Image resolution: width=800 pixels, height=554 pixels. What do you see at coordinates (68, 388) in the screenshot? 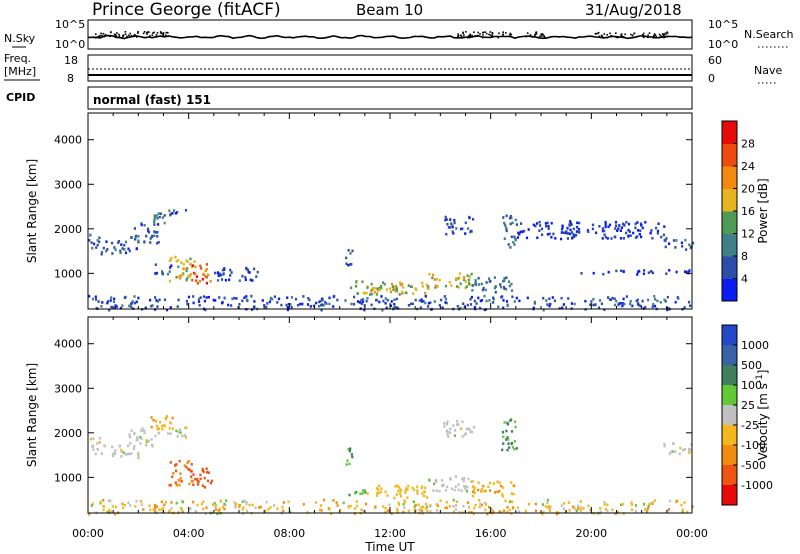
I see `y-tick-label: 3000` at bounding box center [68, 388].